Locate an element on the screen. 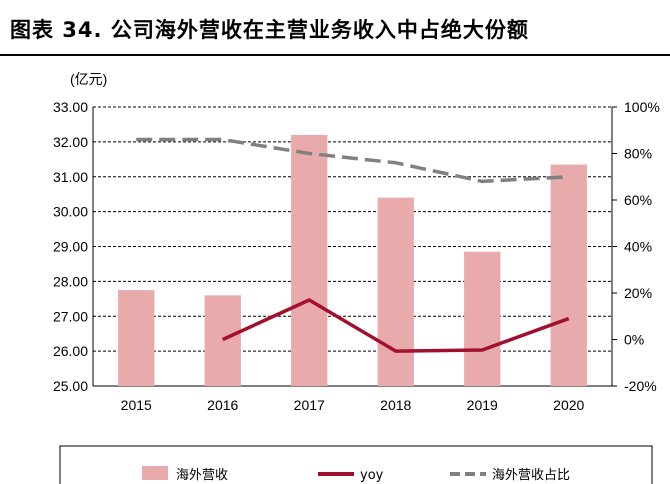  bar-2016 is located at coordinates (222, 340).